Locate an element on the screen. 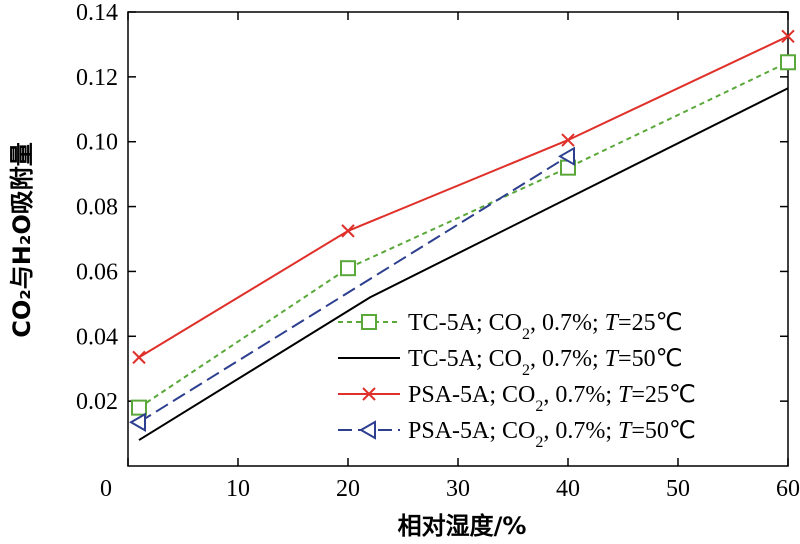 Image resolution: width=800 pixels, height=544 pixels. x-tick-label: 50 is located at coordinates (678, 489).